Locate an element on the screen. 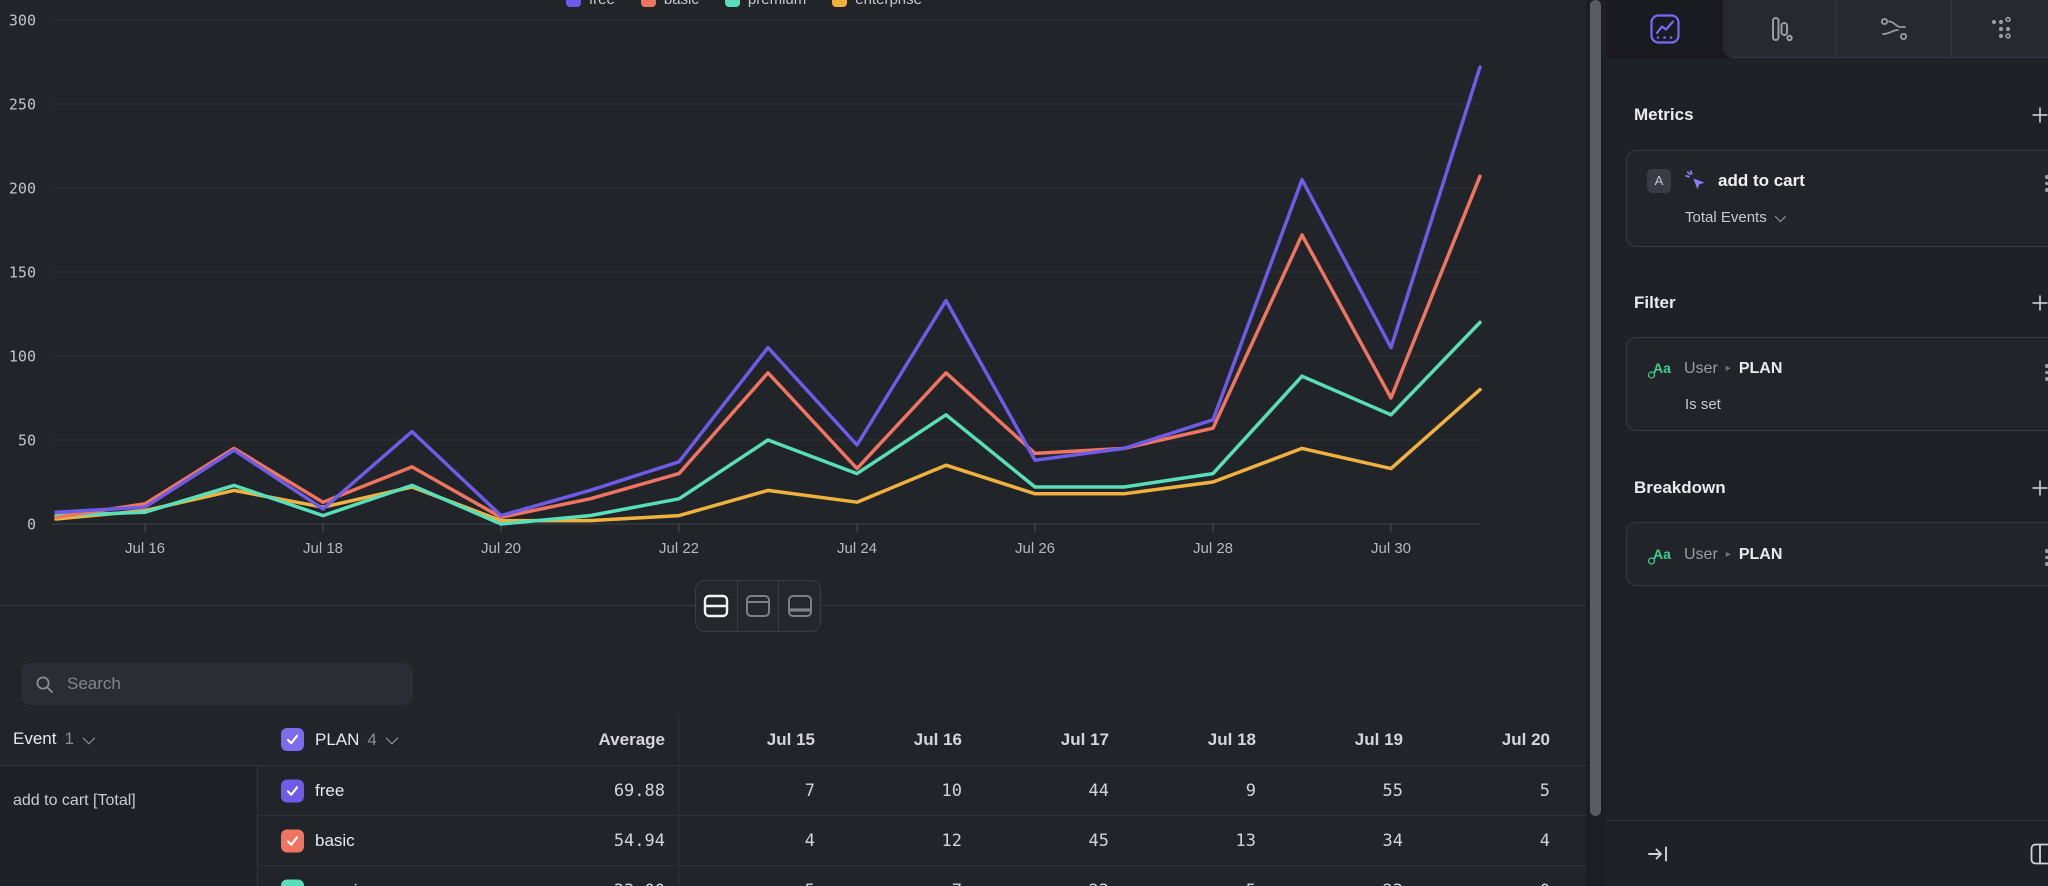  plus-icon is located at coordinates (2040, 303).